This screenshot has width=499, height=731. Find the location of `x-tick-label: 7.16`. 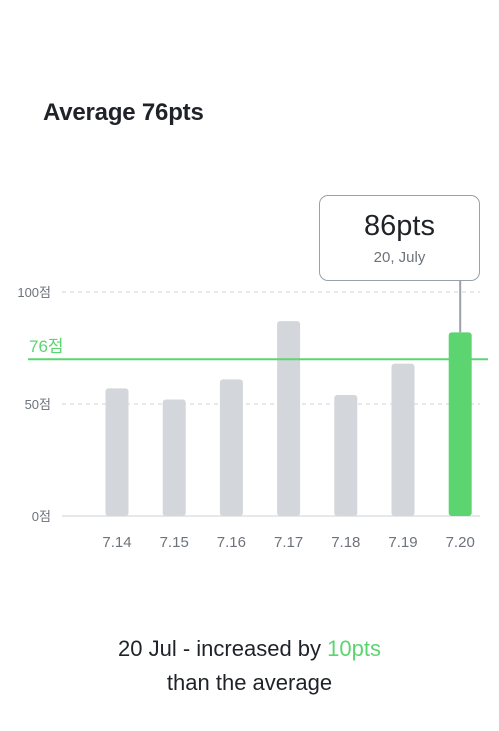

x-tick-label: 7.16 is located at coordinates (231, 542).